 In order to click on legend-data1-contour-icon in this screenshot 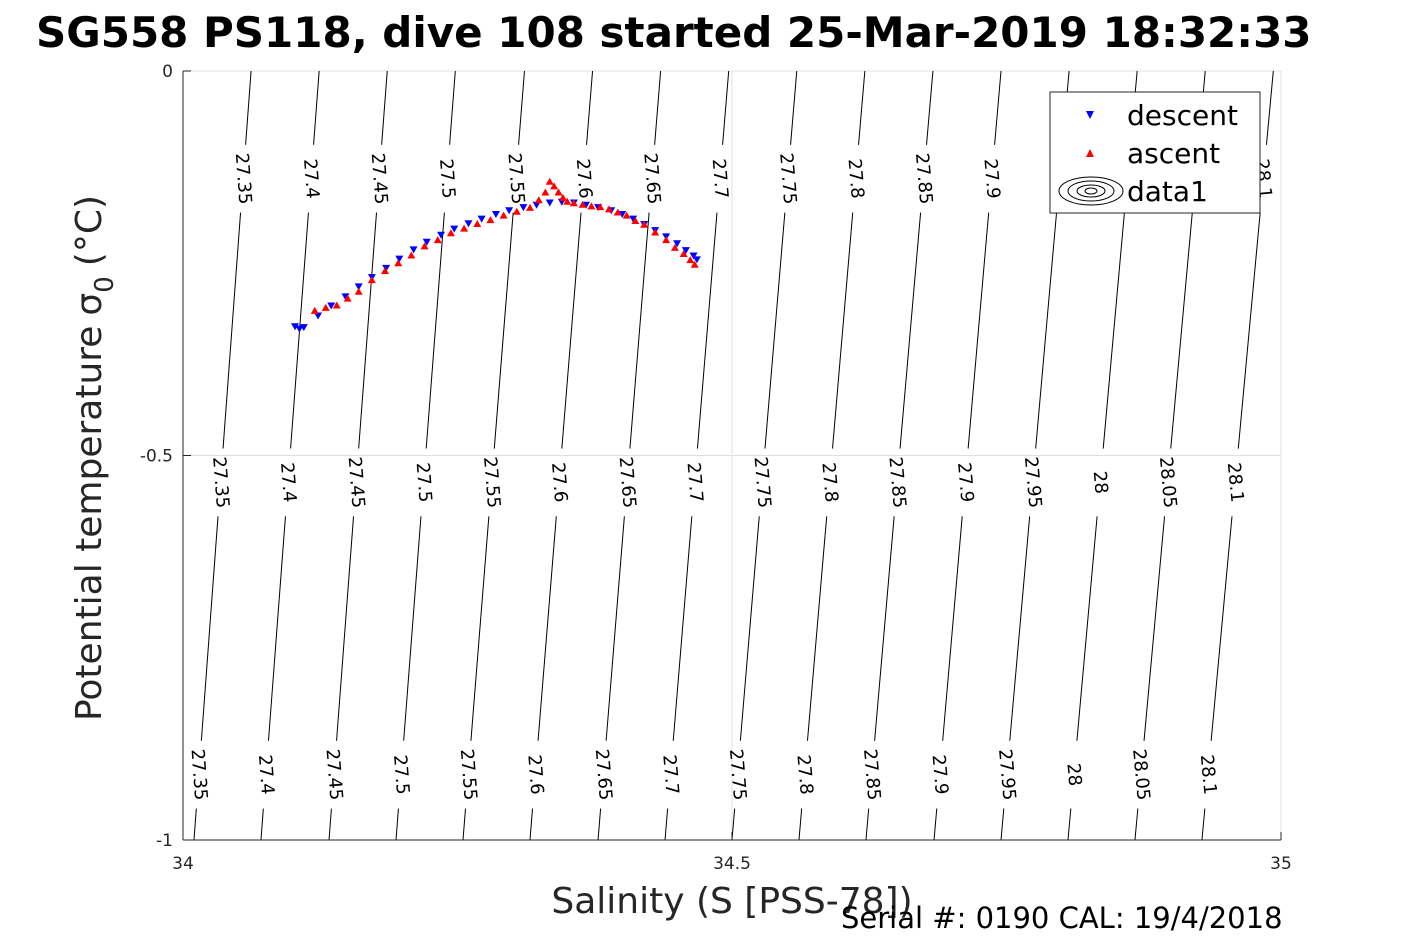, I will do `click(1091, 191)`.